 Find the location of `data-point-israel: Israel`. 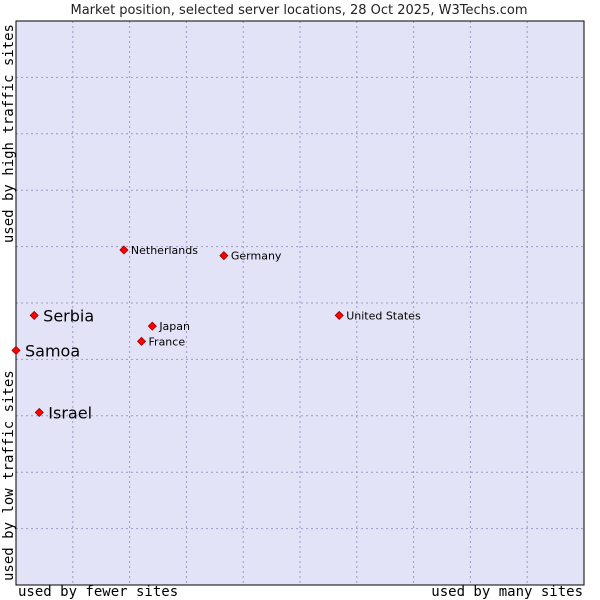

data-point-israel: Israel is located at coordinates (63, 412).